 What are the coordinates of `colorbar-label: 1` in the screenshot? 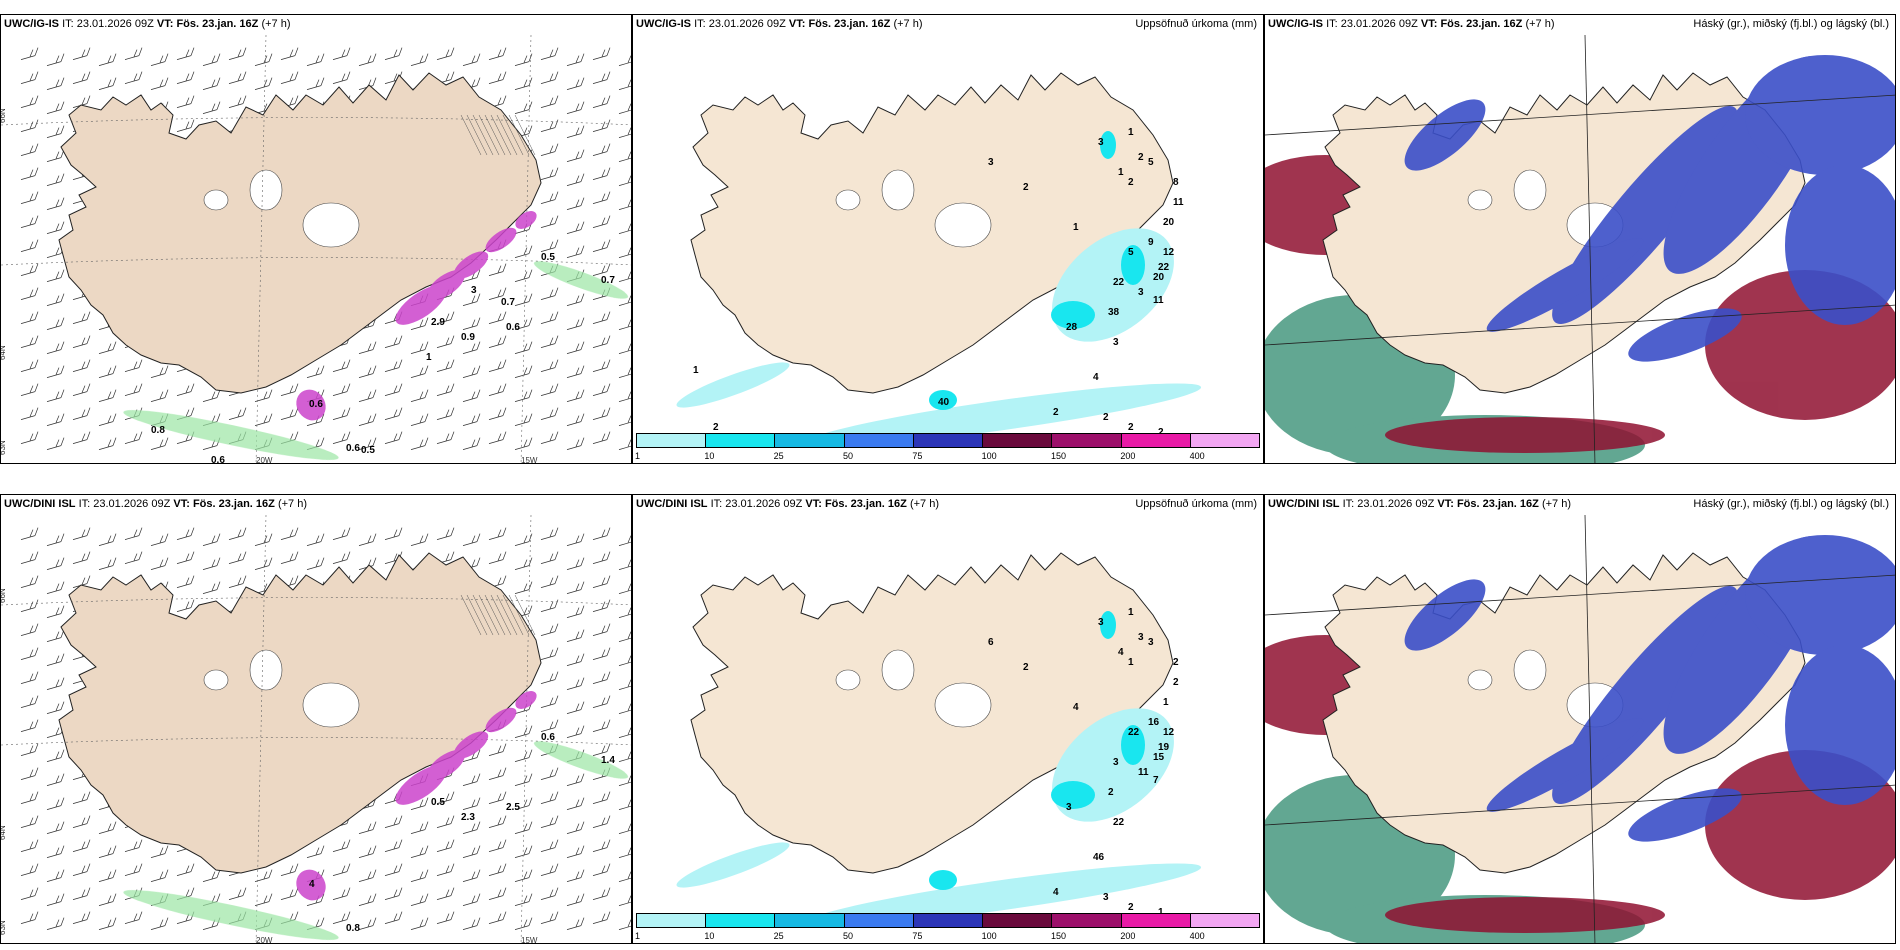 It's located at (638, 936).